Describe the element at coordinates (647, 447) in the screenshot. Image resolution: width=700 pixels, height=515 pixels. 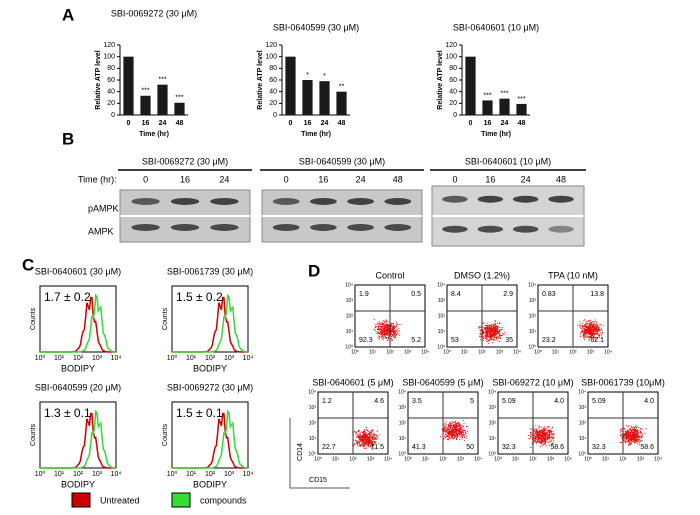
I see `quadrant-value: 58.6` at that location.